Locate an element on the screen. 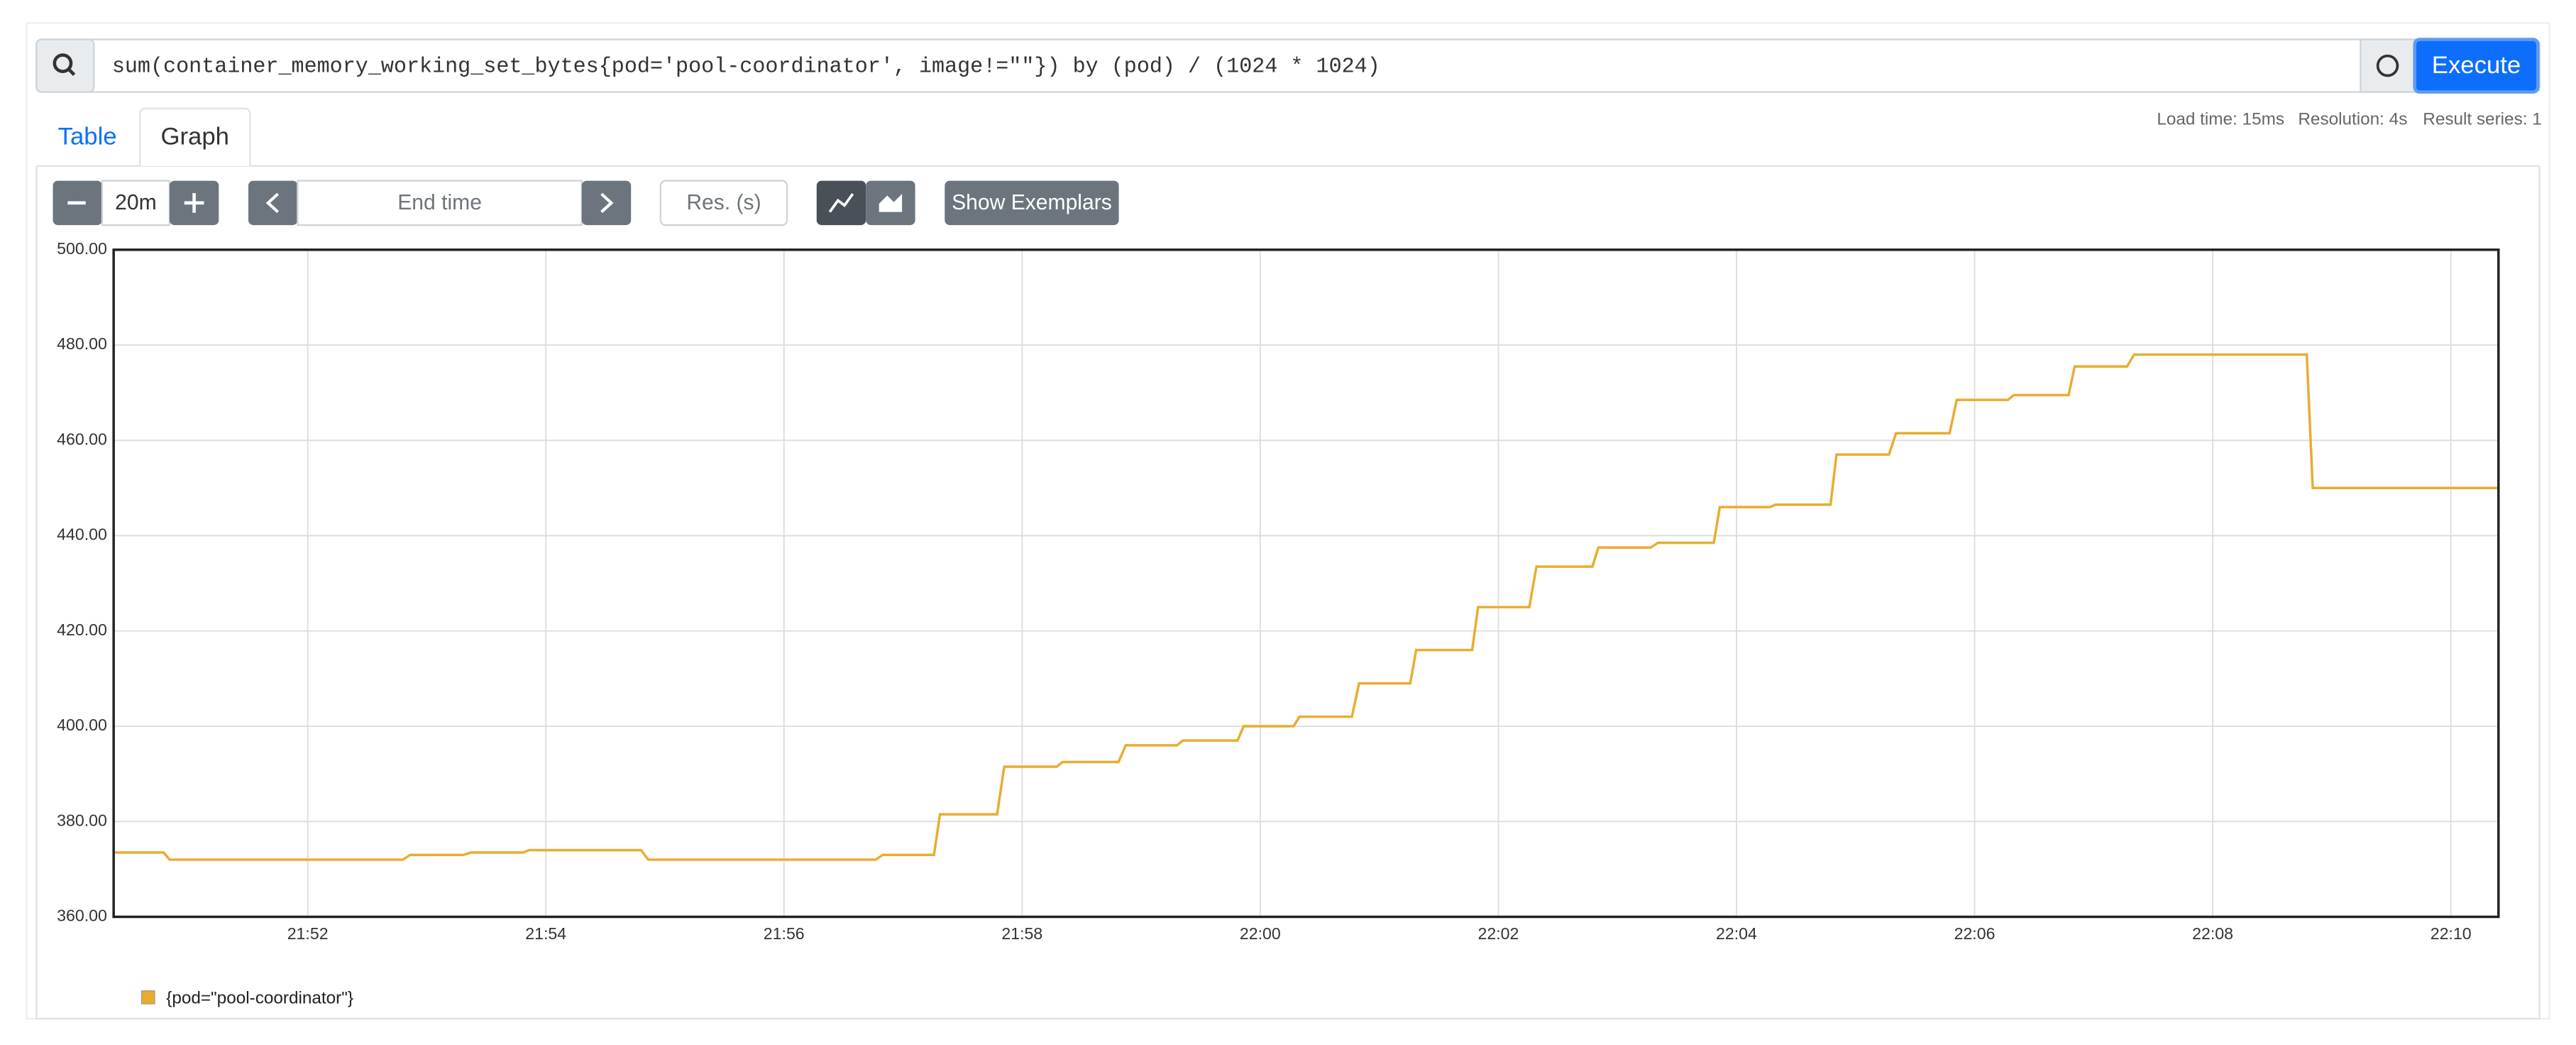  x-tick-label: 22:00 is located at coordinates (1260, 933).